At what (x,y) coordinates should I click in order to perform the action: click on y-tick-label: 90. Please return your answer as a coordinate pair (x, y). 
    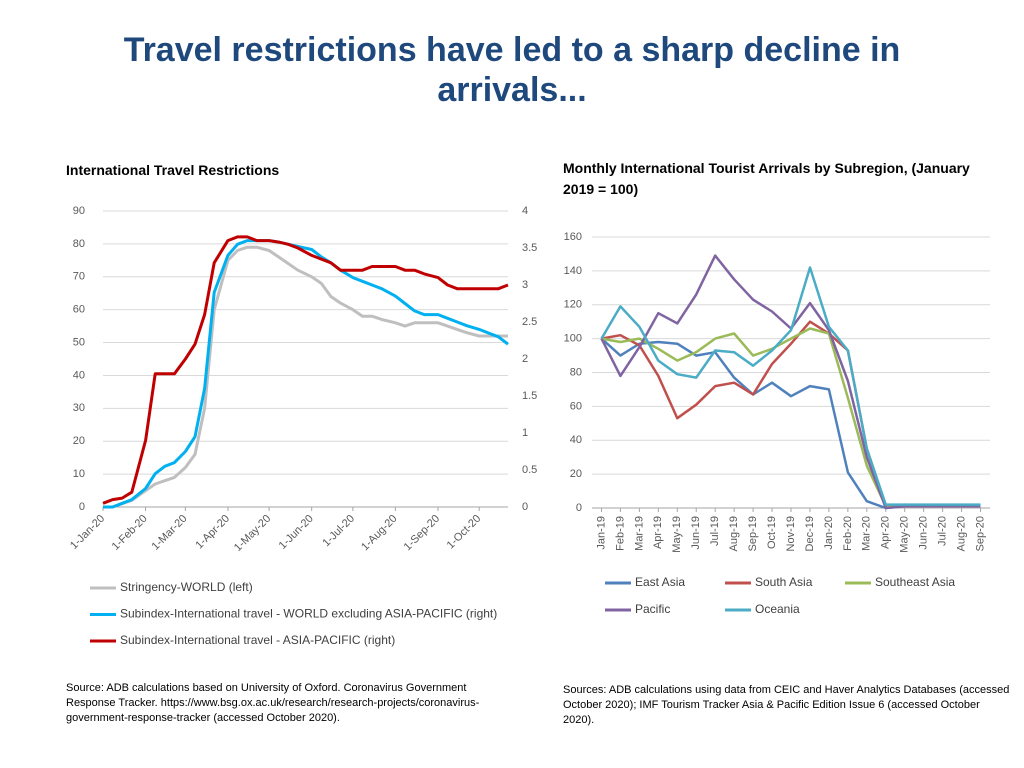
    Looking at the image, I should click on (79, 211).